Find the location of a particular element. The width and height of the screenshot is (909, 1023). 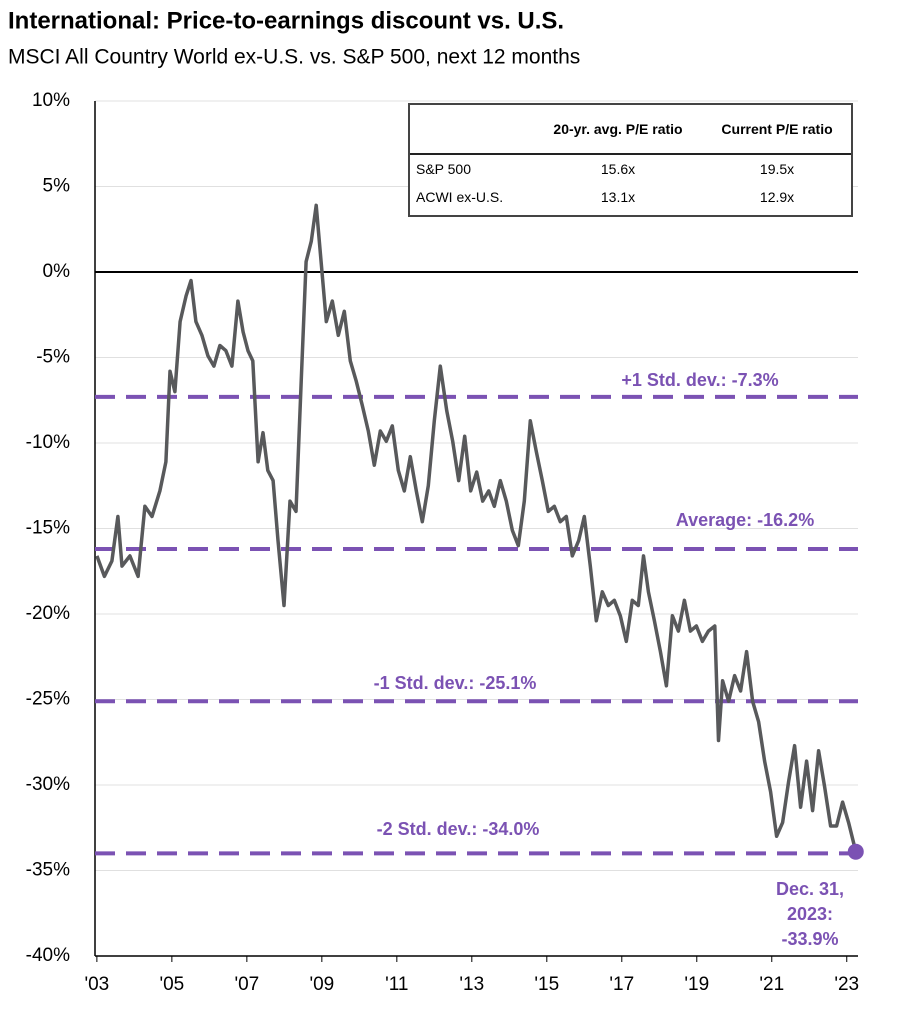

x-tick-label: '23 is located at coordinates (846, 984).